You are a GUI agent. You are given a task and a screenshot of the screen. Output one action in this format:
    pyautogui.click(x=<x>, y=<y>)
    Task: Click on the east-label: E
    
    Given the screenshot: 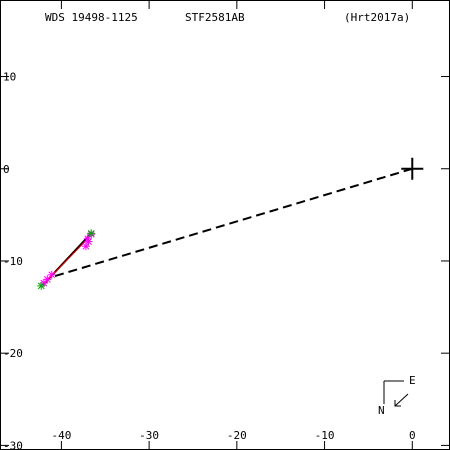 What is the action you would take?
    pyautogui.click(x=412, y=380)
    